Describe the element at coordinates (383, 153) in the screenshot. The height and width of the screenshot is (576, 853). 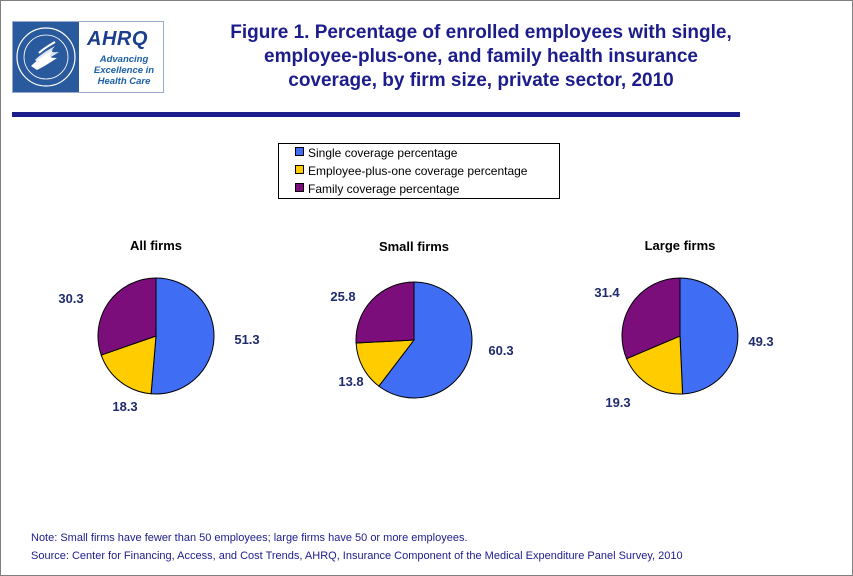
I see `legend-label: Single coverage percentage` at that location.